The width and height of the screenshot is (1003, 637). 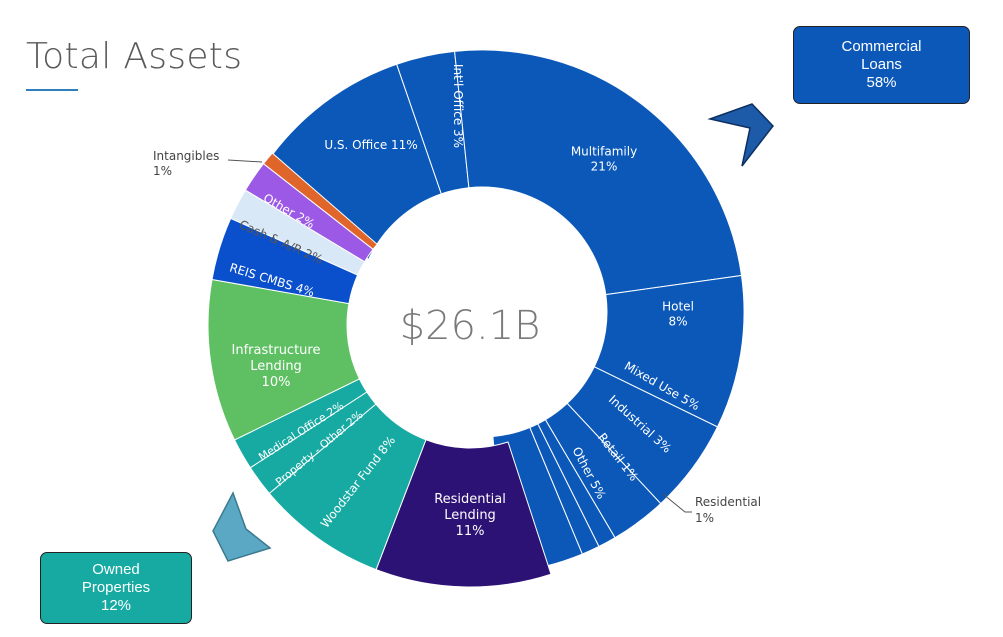 I want to click on callout-line: Properties, so click(x=116, y=587).